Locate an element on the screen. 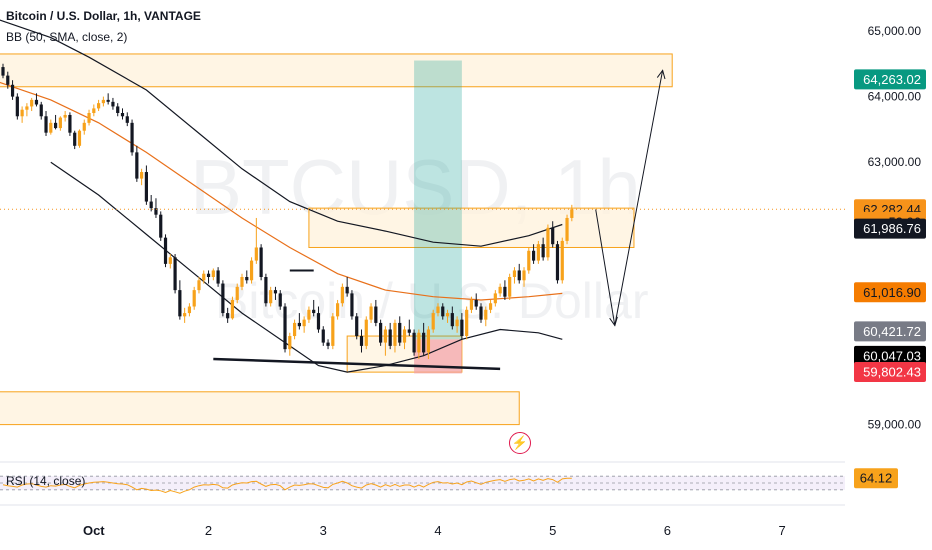 This screenshot has height=550, width=932. zone-rect is located at coordinates (336, 70).